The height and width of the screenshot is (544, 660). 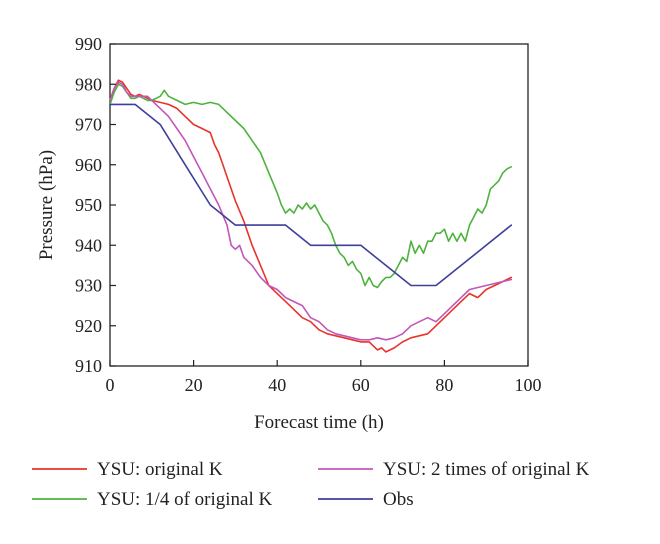 I want to click on x-tick-label: 0, so click(x=110, y=385).